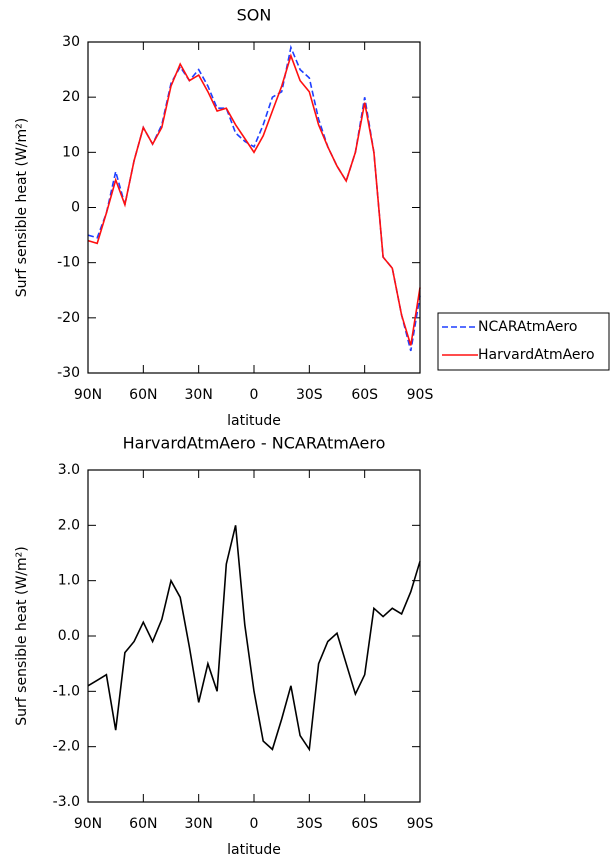  What do you see at coordinates (69, 581) in the screenshot?
I see `y-tick-label: 1.0` at bounding box center [69, 581].